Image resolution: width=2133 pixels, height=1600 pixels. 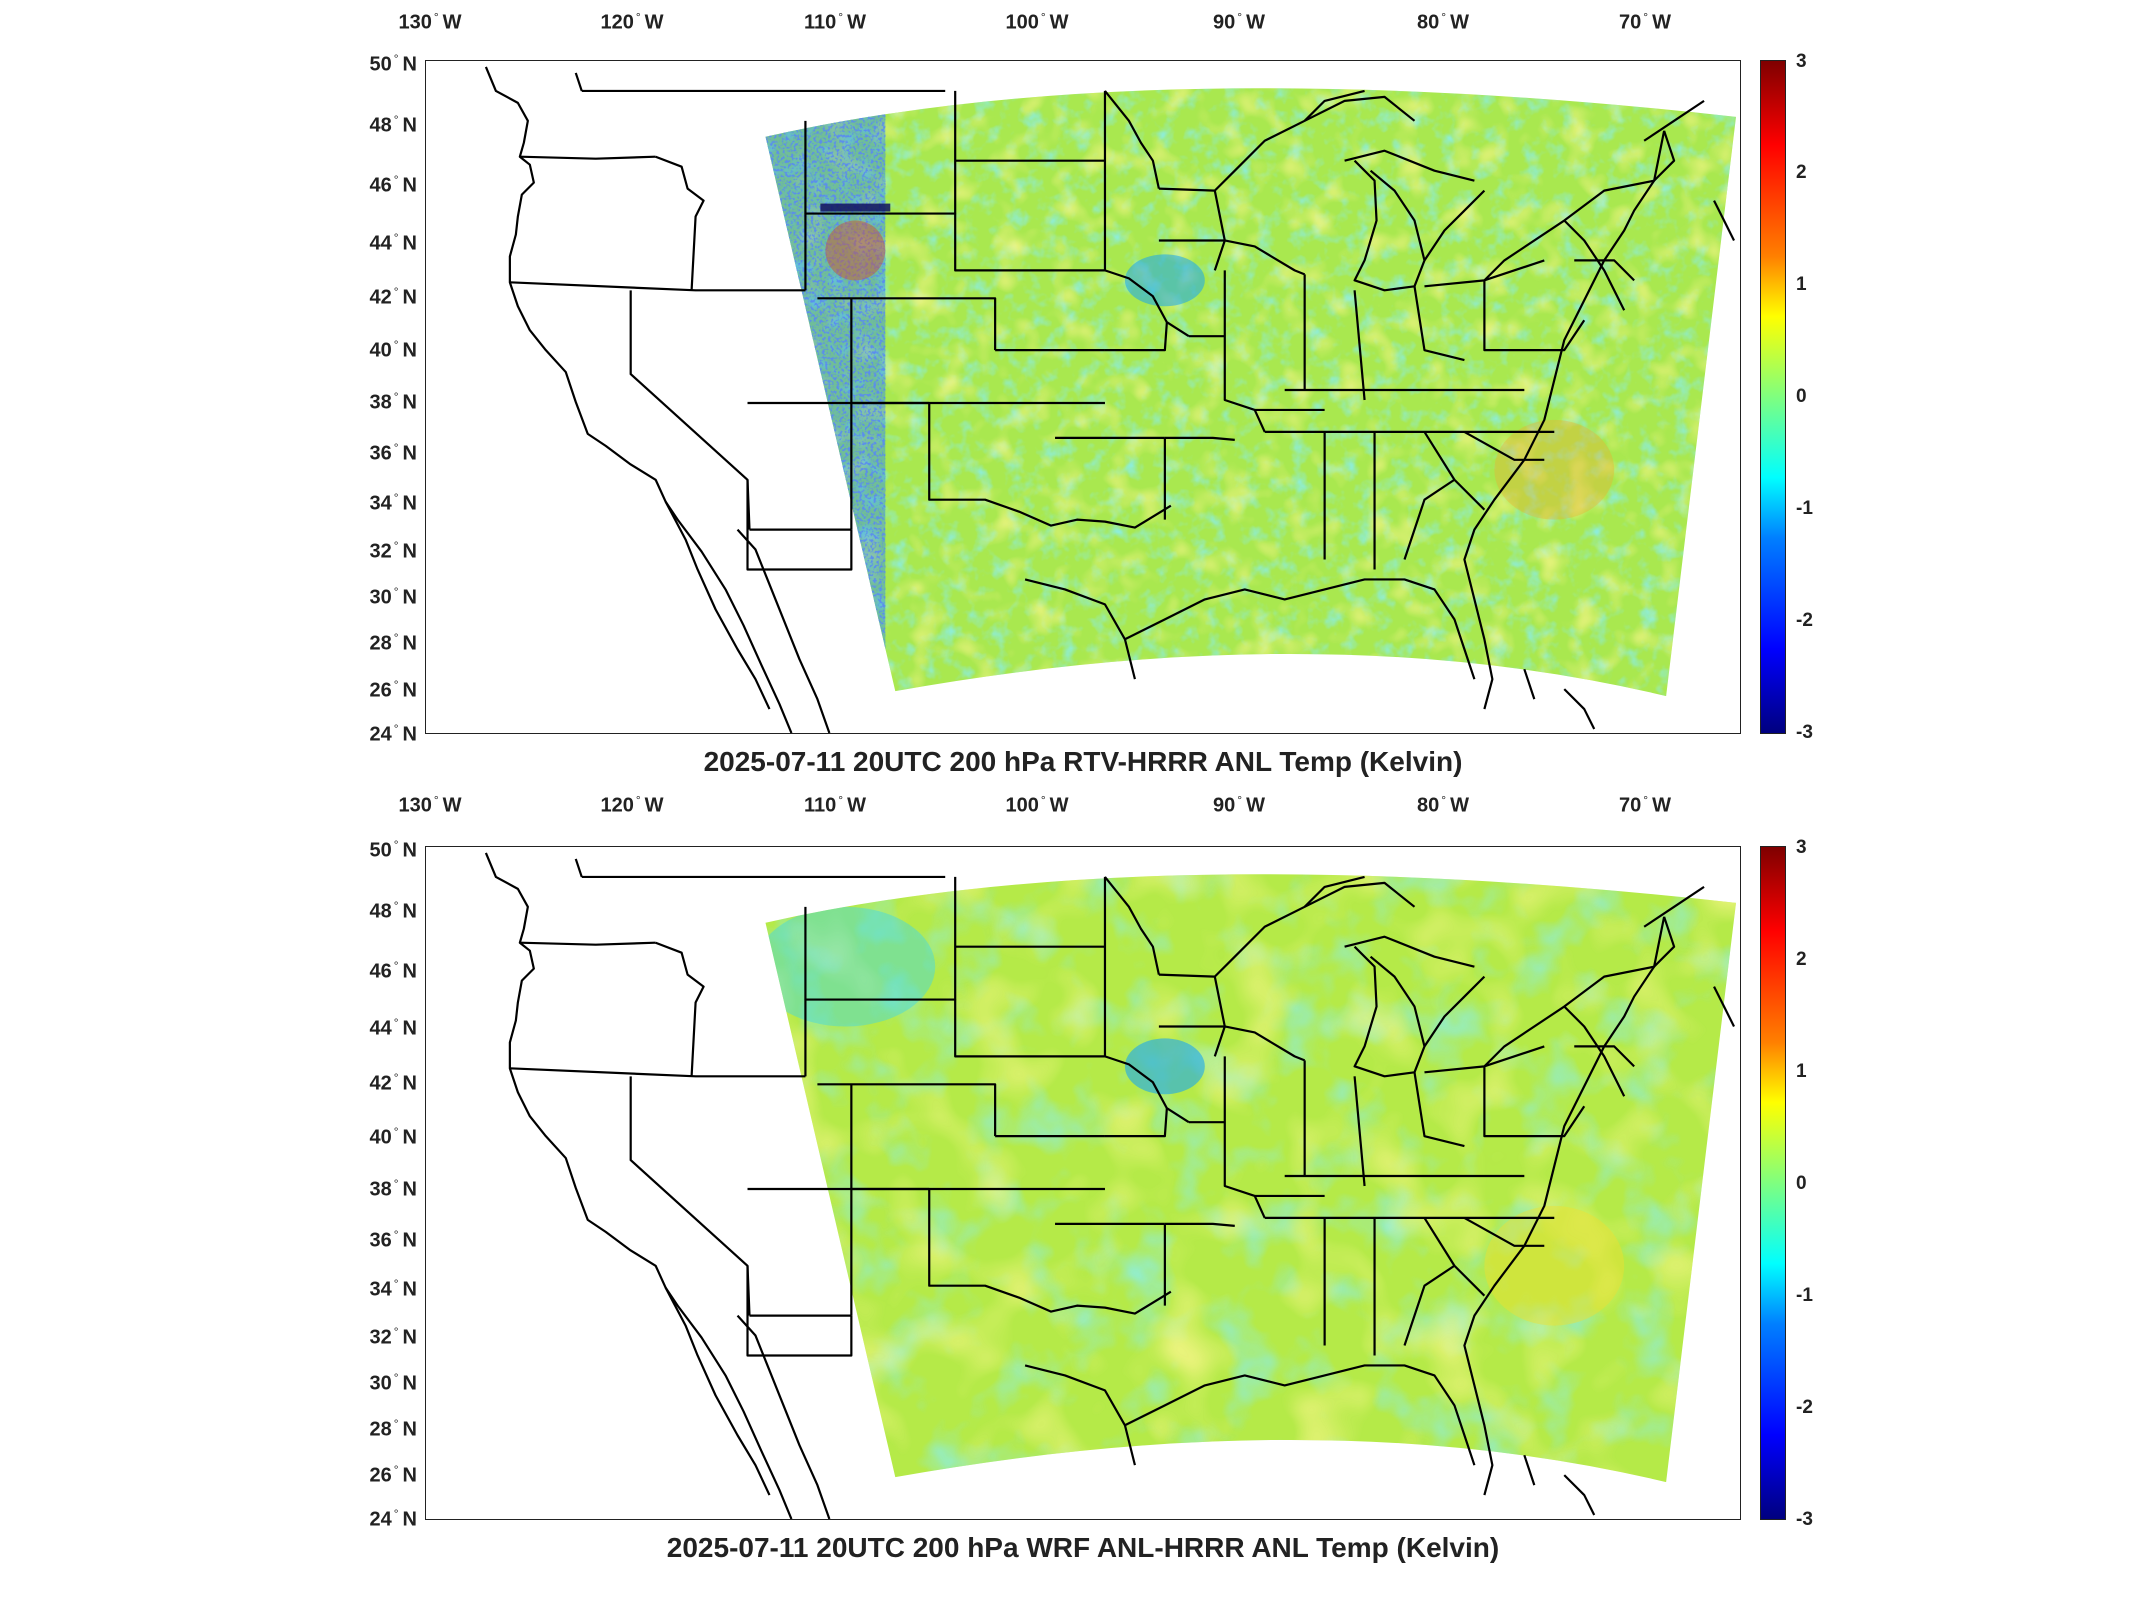 I want to click on cool-area-northwest, so click(x=850, y=966).